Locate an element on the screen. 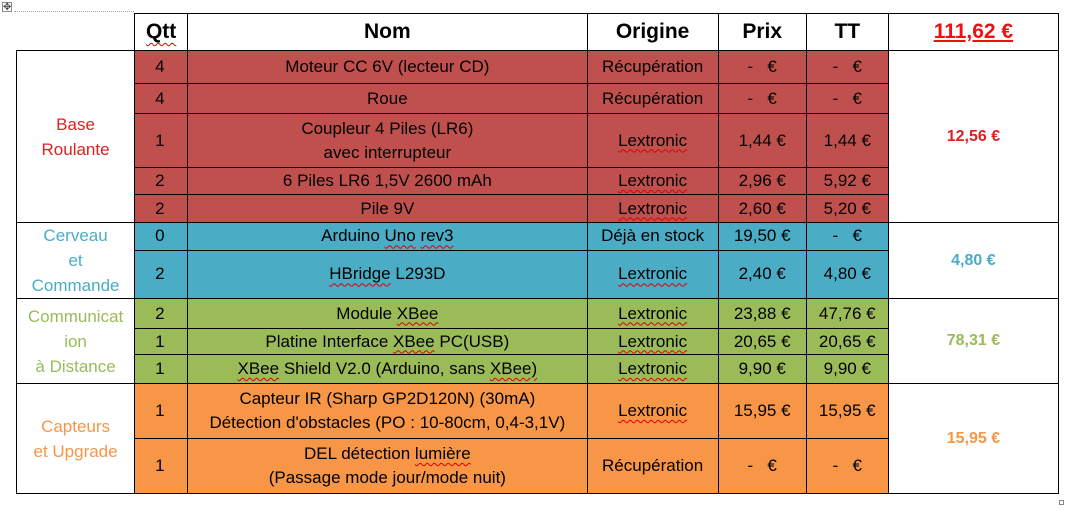 The image size is (1076, 517). nom-cell: Pile 9V is located at coordinates (387, 208).